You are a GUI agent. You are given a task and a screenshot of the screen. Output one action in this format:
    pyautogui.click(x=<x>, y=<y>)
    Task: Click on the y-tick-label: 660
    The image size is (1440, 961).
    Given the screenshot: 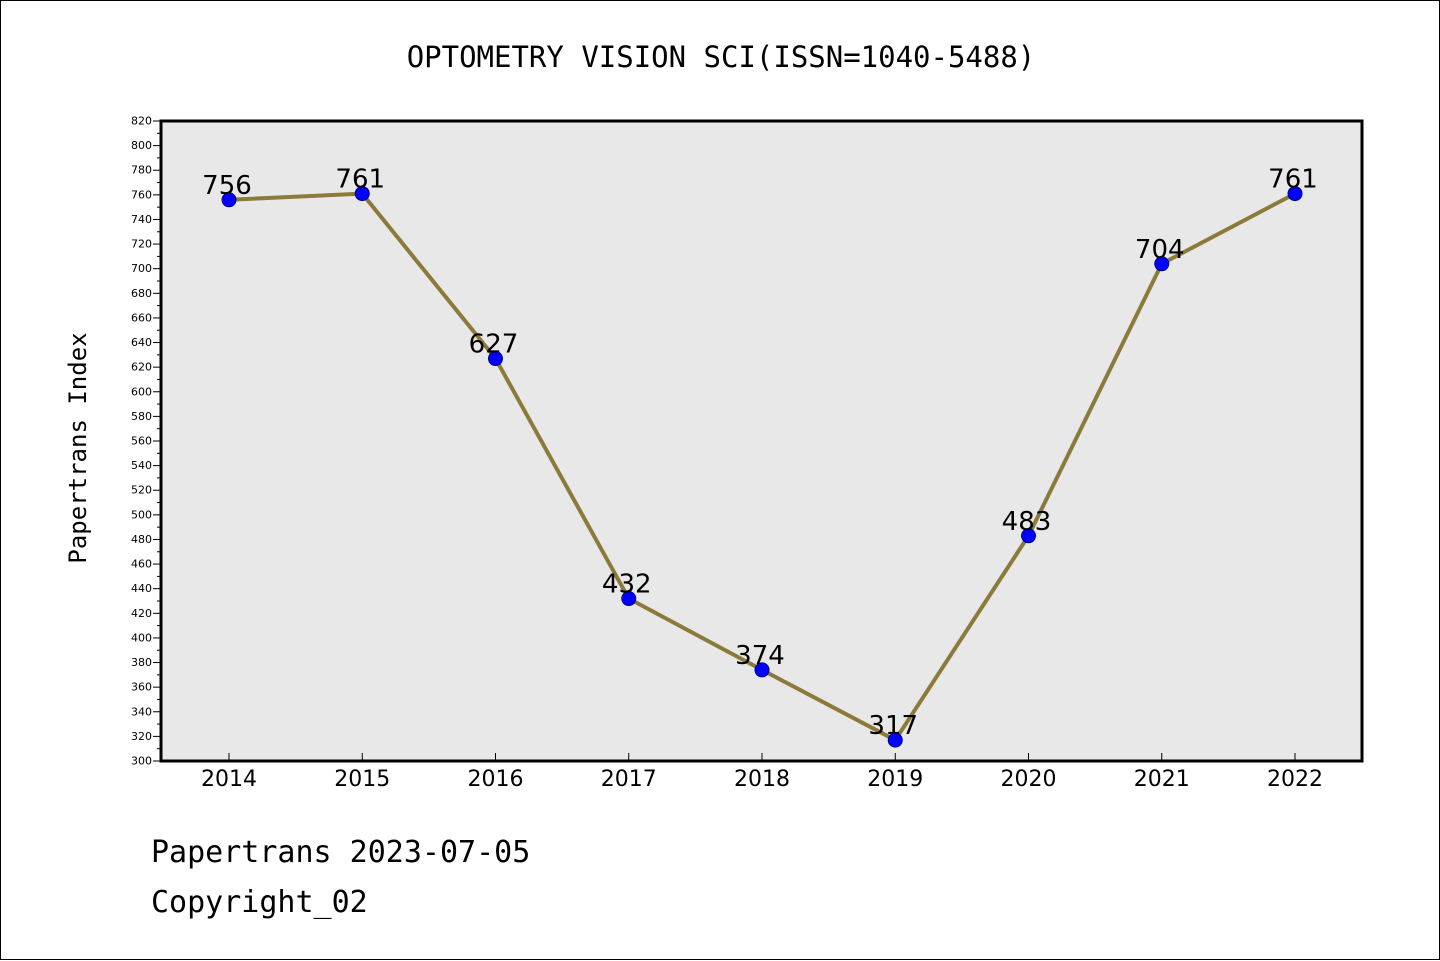 What is the action you would take?
    pyautogui.click(x=141, y=317)
    